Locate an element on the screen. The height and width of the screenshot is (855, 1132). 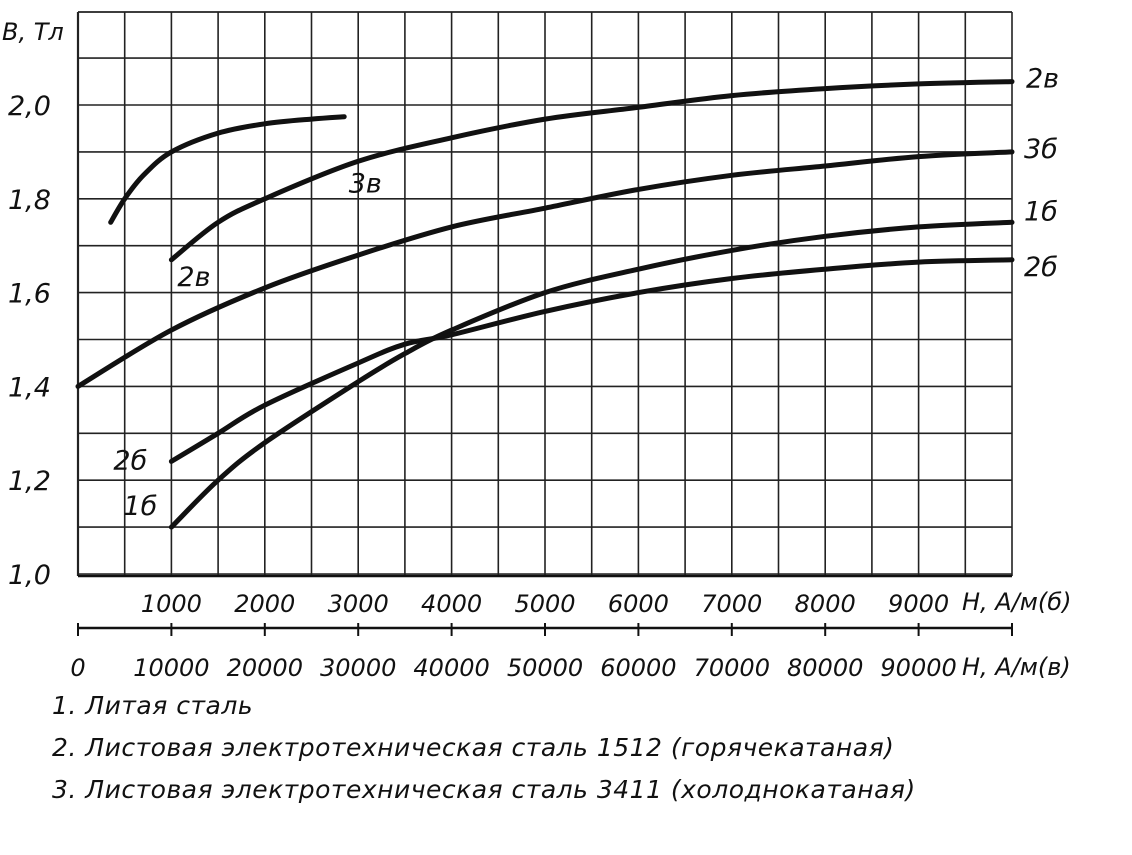
y-tick-label: 1,8 is located at coordinates (29, 200).